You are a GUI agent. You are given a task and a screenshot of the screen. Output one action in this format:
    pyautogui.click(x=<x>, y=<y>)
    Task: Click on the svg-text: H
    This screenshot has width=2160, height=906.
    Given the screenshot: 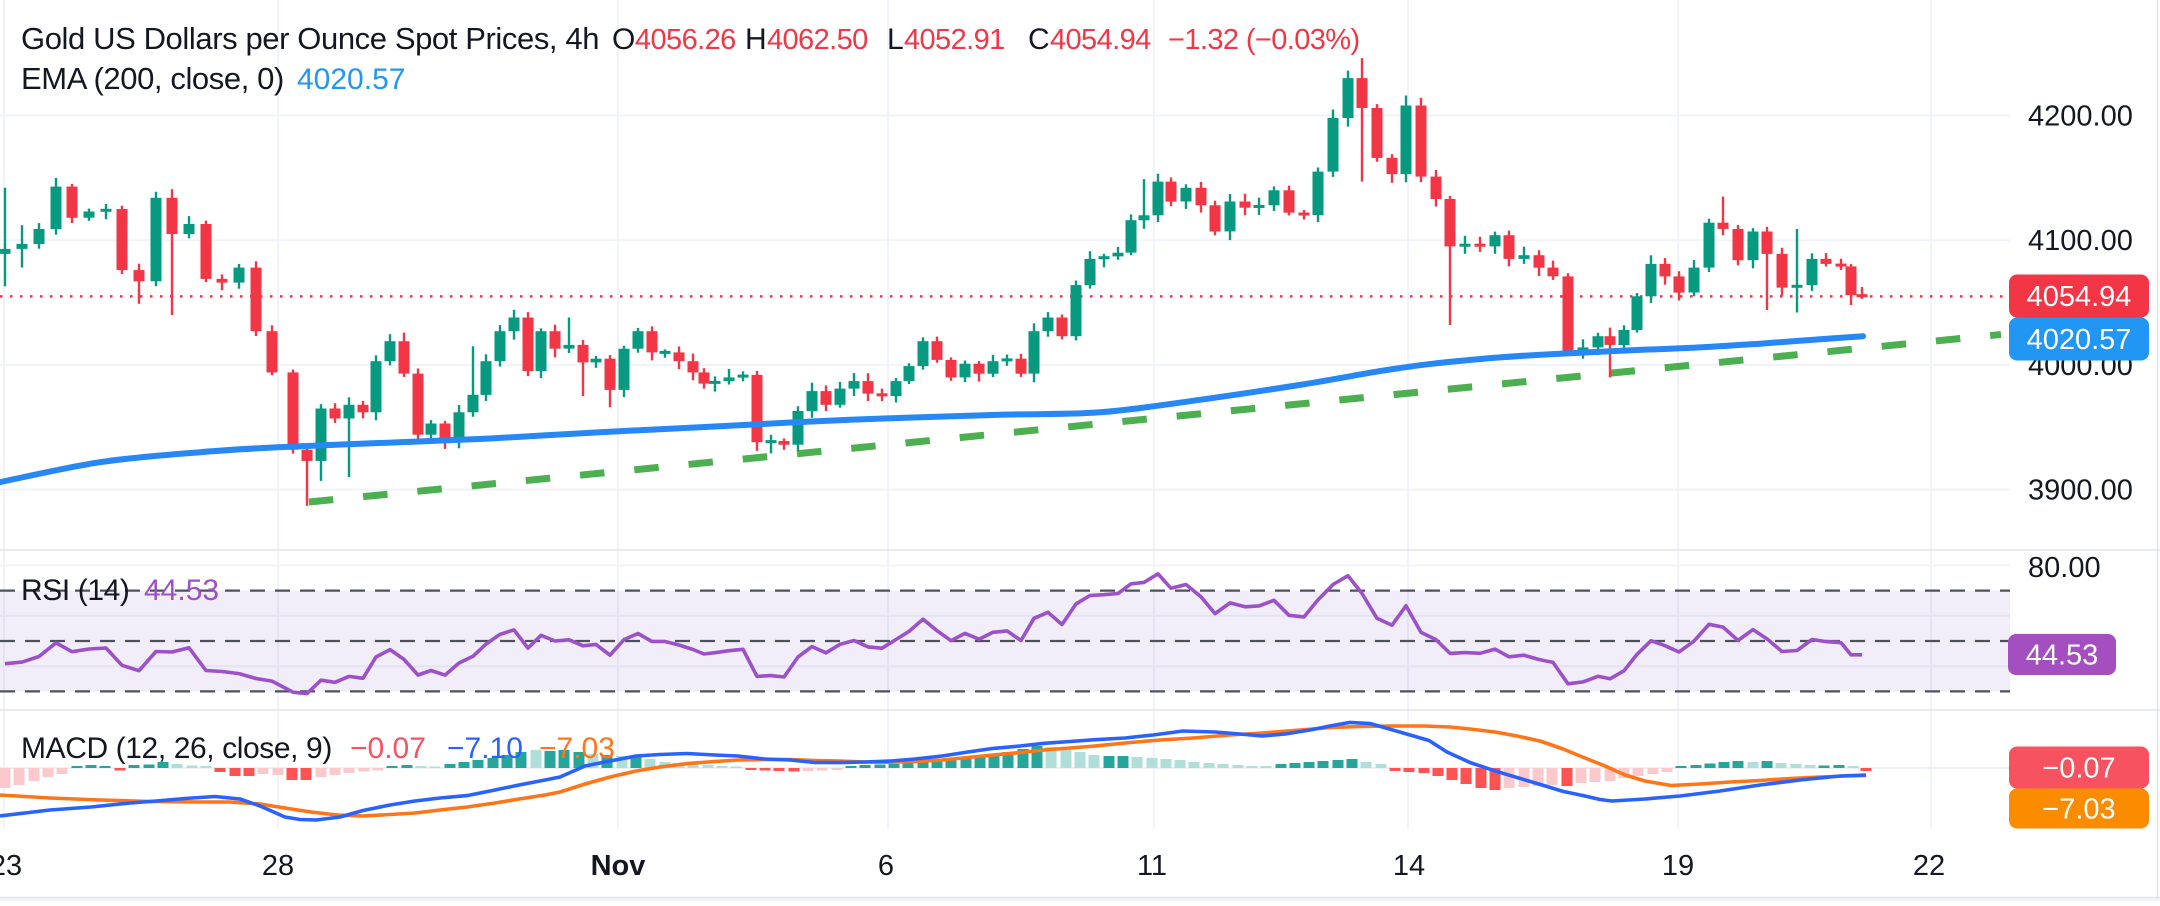 What is the action you would take?
    pyautogui.click(x=756, y=39)
    